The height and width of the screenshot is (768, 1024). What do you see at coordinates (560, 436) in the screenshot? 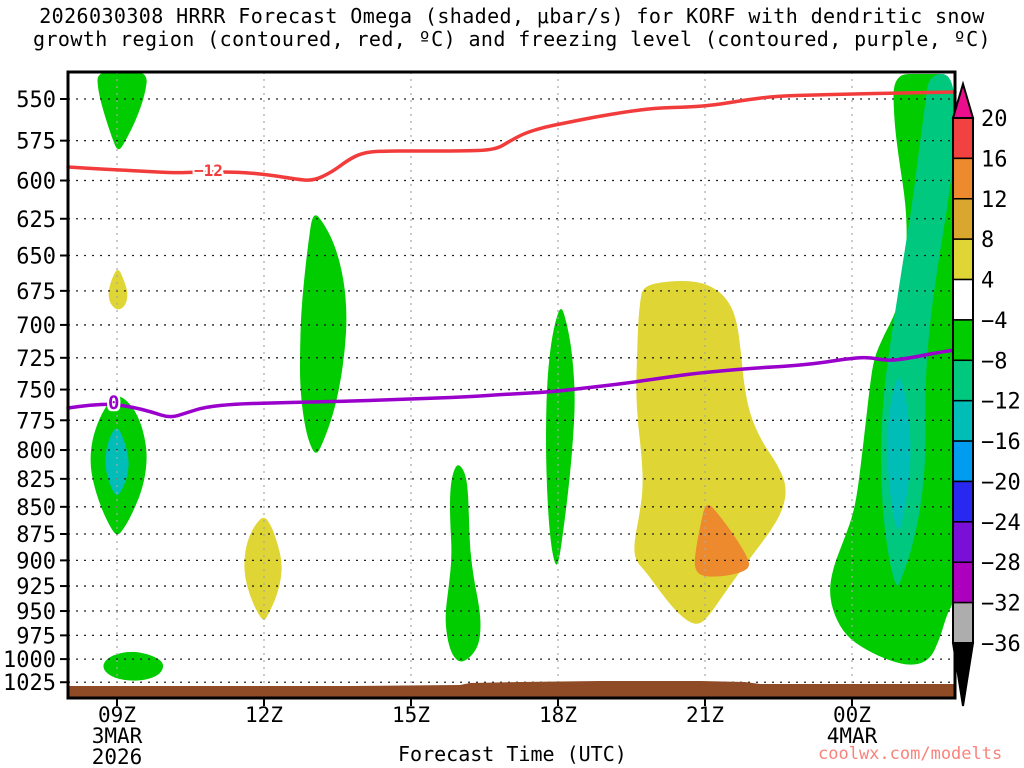
I see `region-green-18z-lens` at bounding box center [560, 436].